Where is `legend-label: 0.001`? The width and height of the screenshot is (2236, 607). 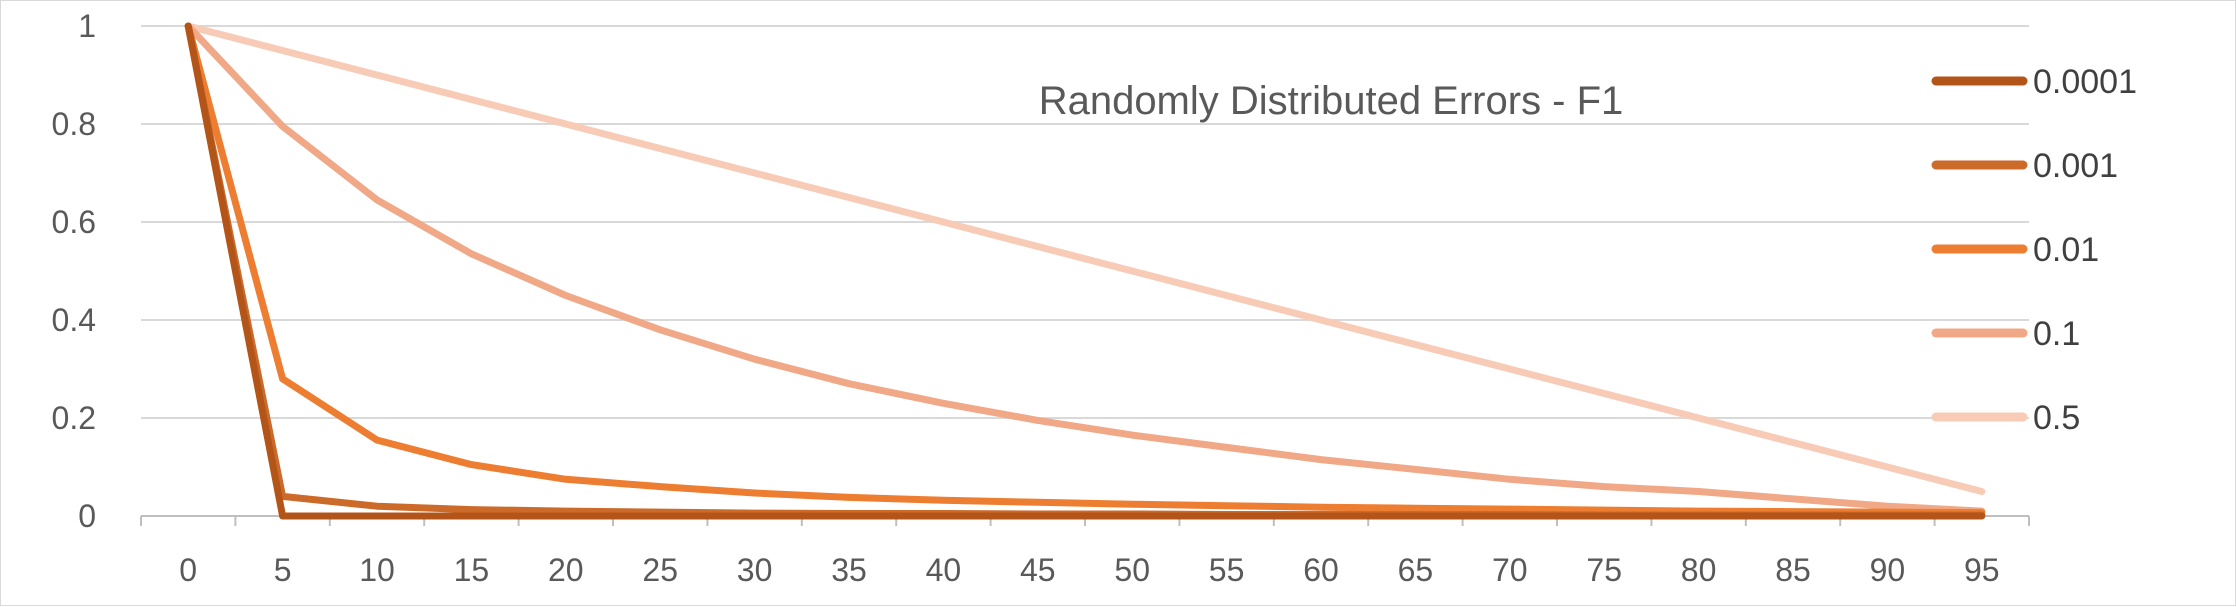 legend-label: 0.001 is located at coordinates (2075, 166).